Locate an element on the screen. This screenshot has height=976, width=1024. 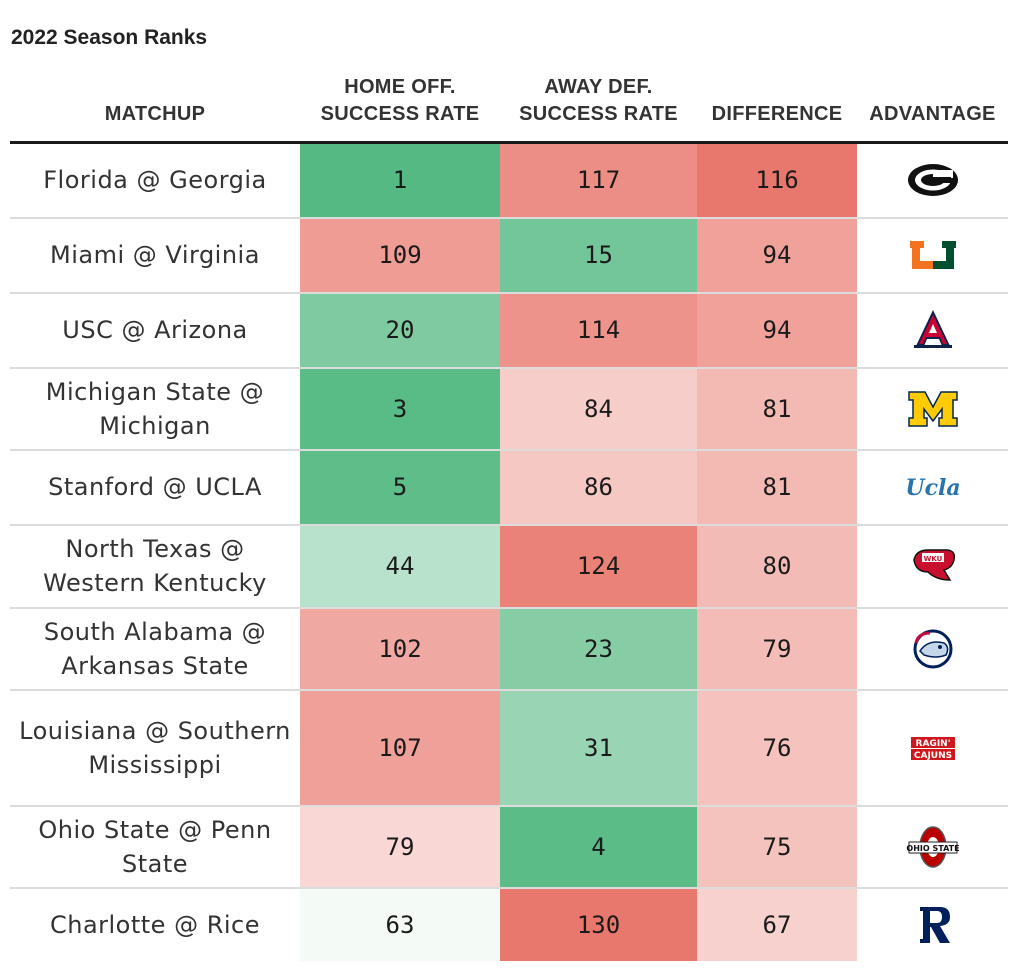
miami-logo-icon is located at coordinates (933, 255).